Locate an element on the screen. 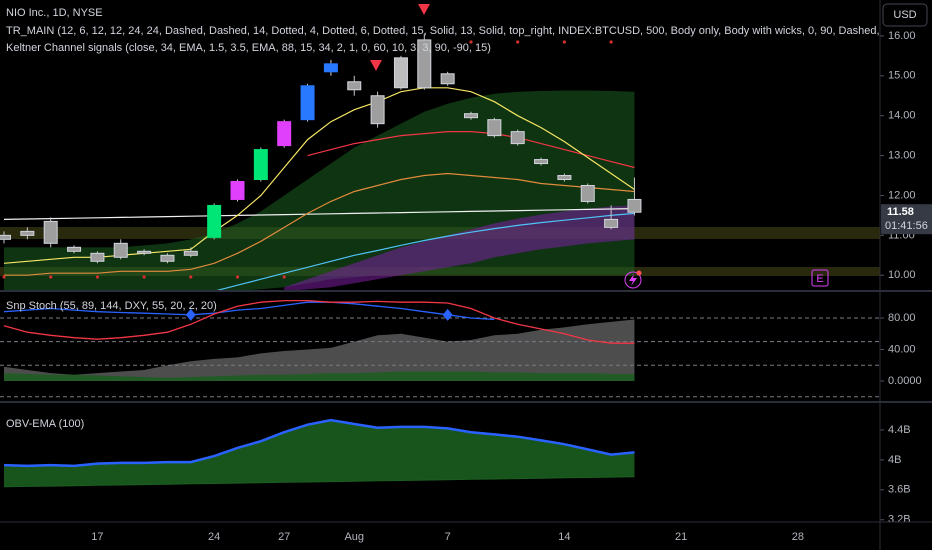 The image size is (932, 550). x-tick-label: 27 is located at coordinates (284, 537).